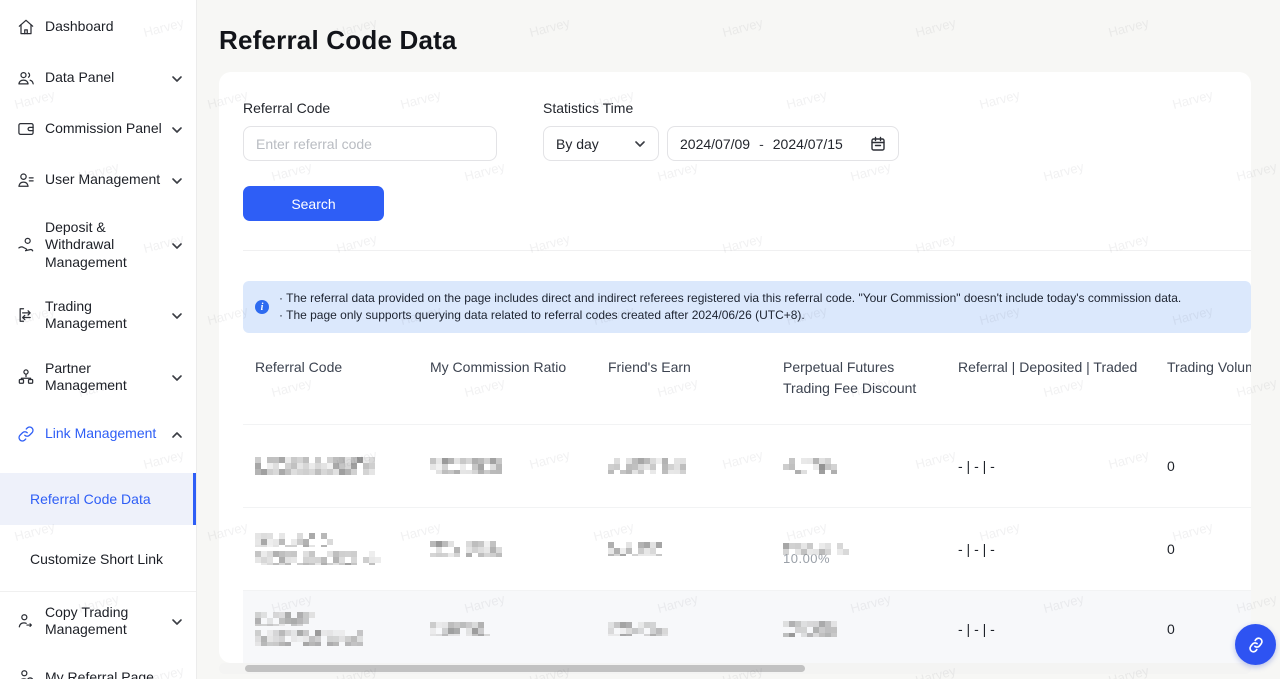  What do you see at coordinates (747, 548) in the screenshot?
I see `table-row: 10.00% - | - | - 0` at bounding box center [747, 548].